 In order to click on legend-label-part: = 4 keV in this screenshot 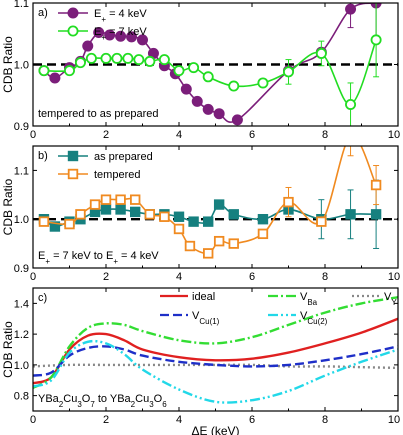, I will do `click(126, 14)`.